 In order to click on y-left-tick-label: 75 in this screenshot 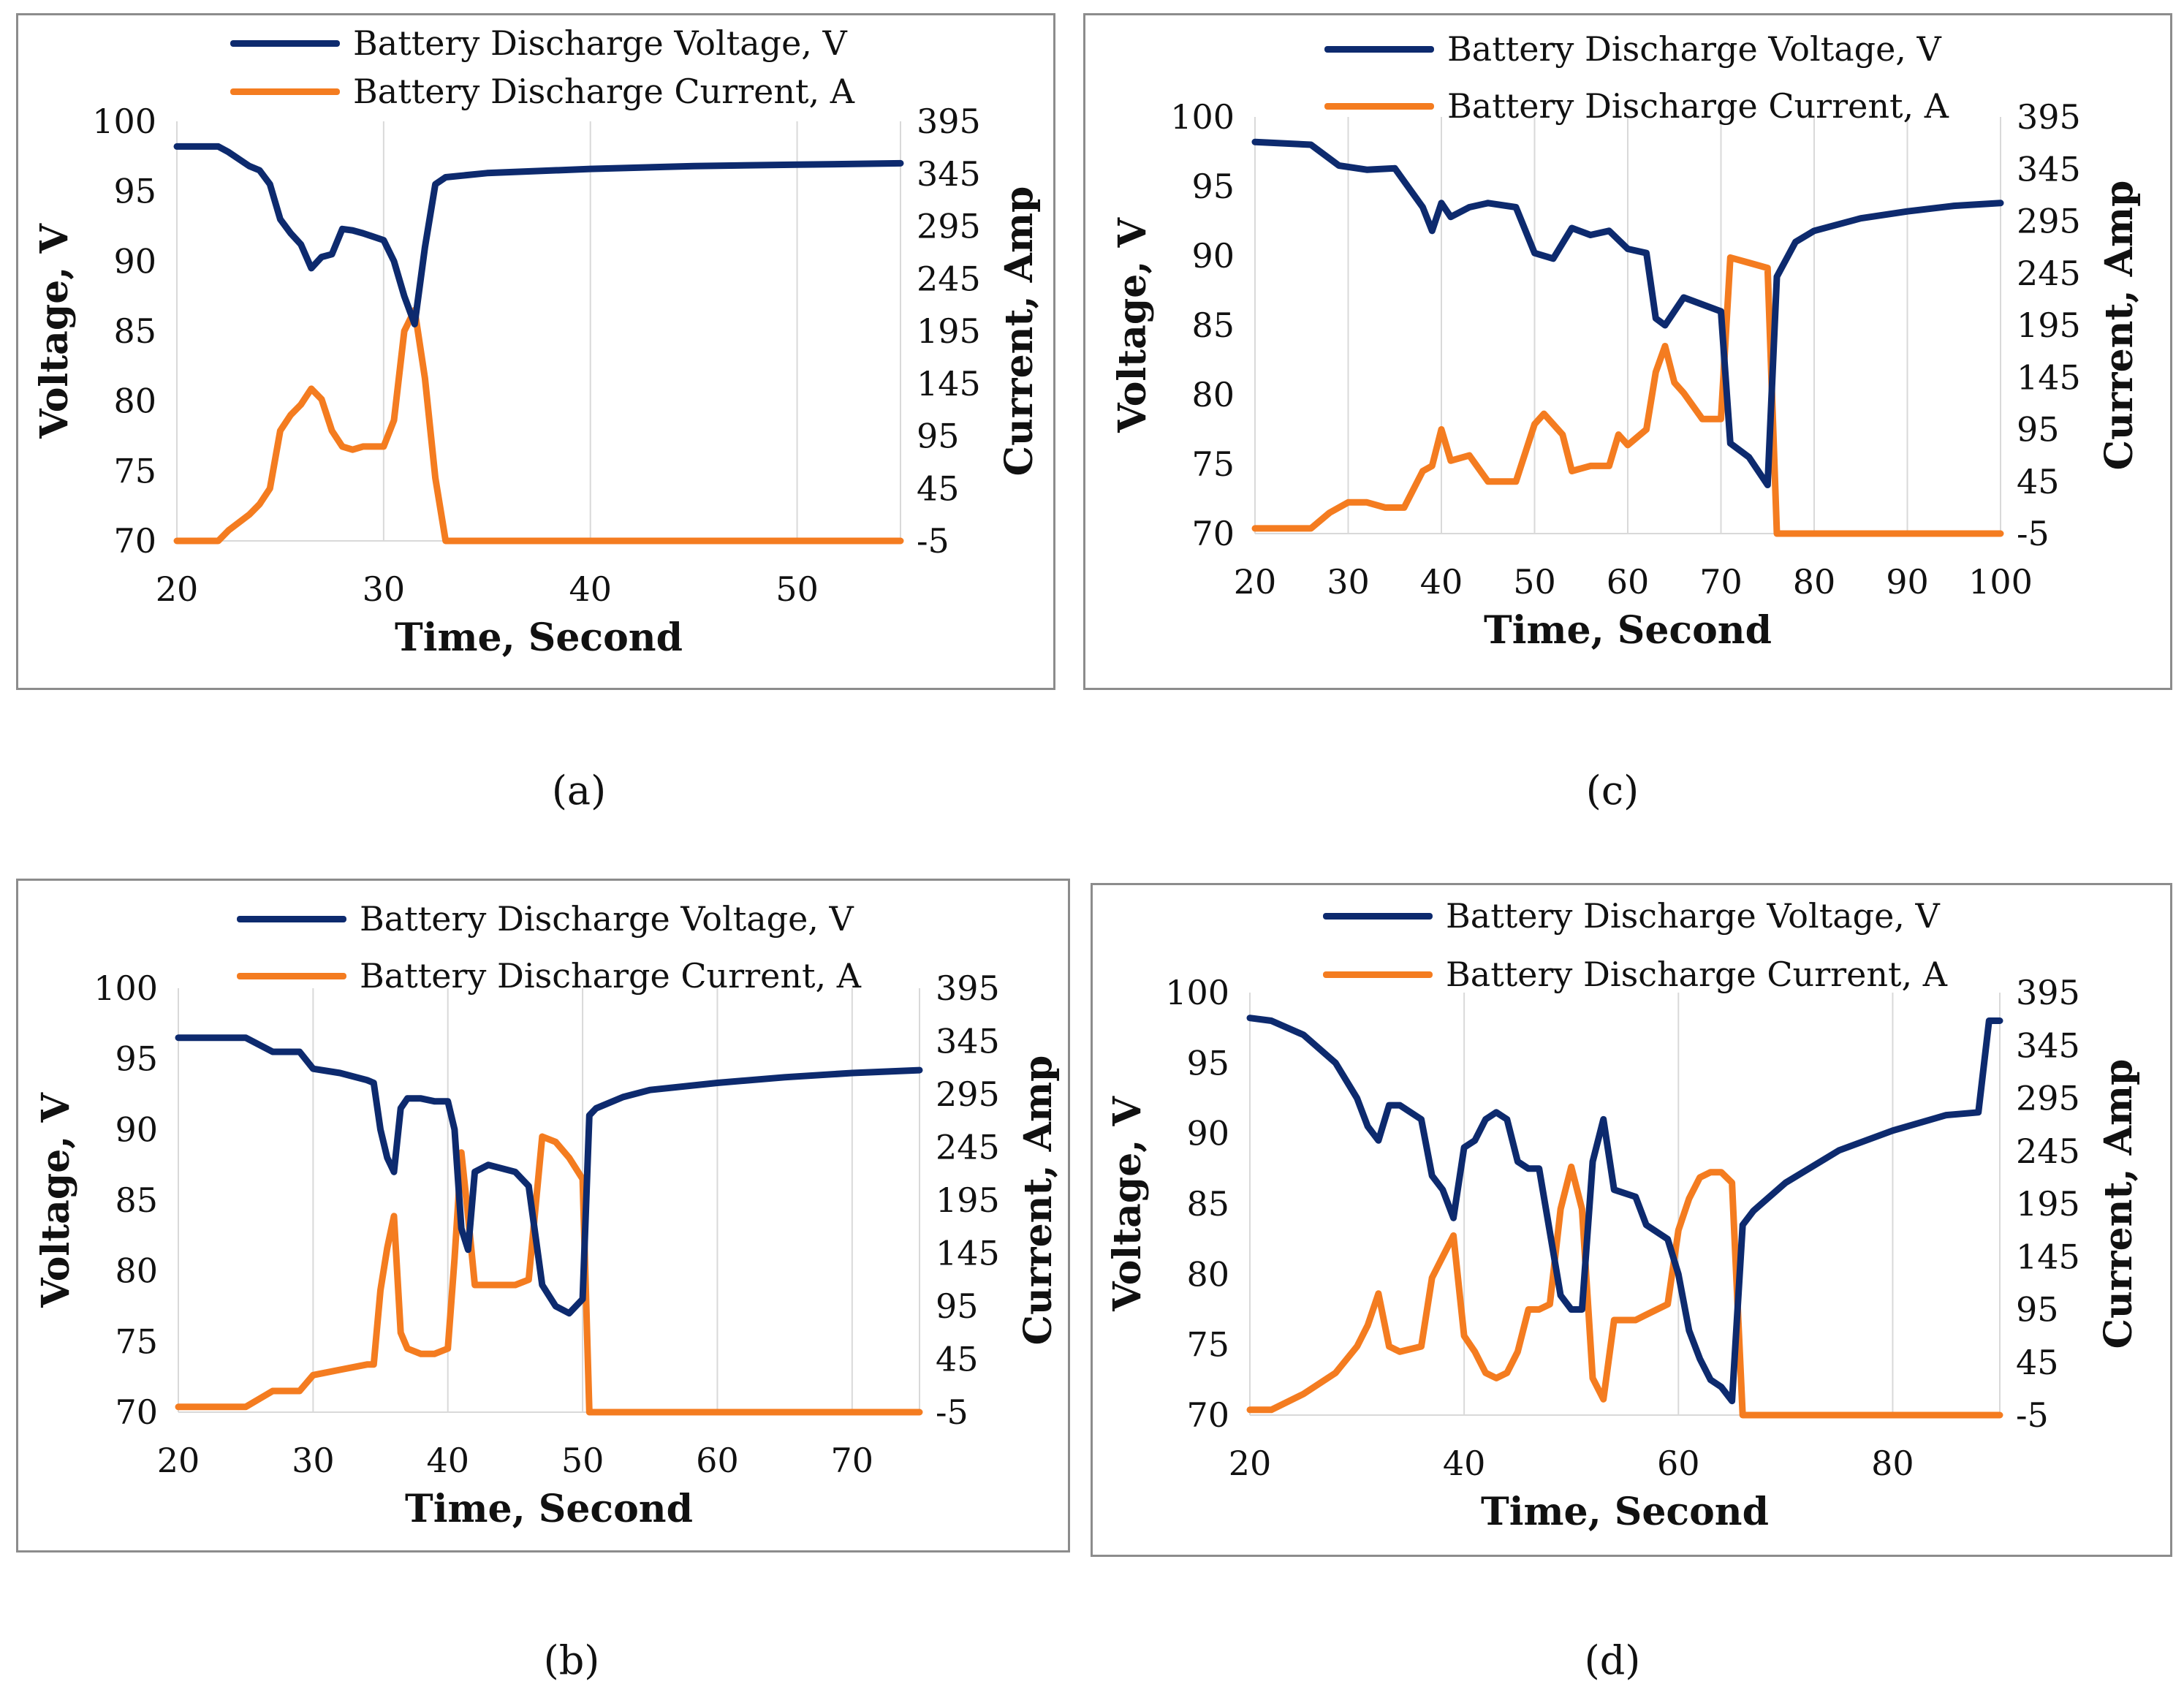, I will do `click(134, 470)`.